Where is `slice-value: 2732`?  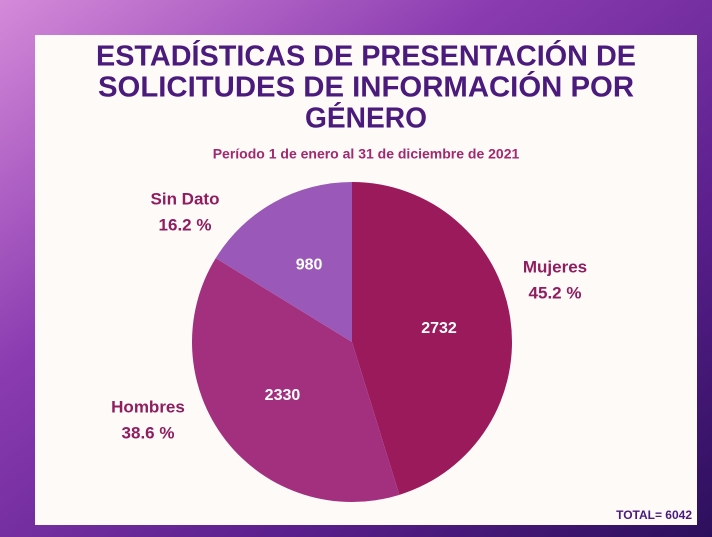
slice-value: 2732 is located at coordinates (439, 328).